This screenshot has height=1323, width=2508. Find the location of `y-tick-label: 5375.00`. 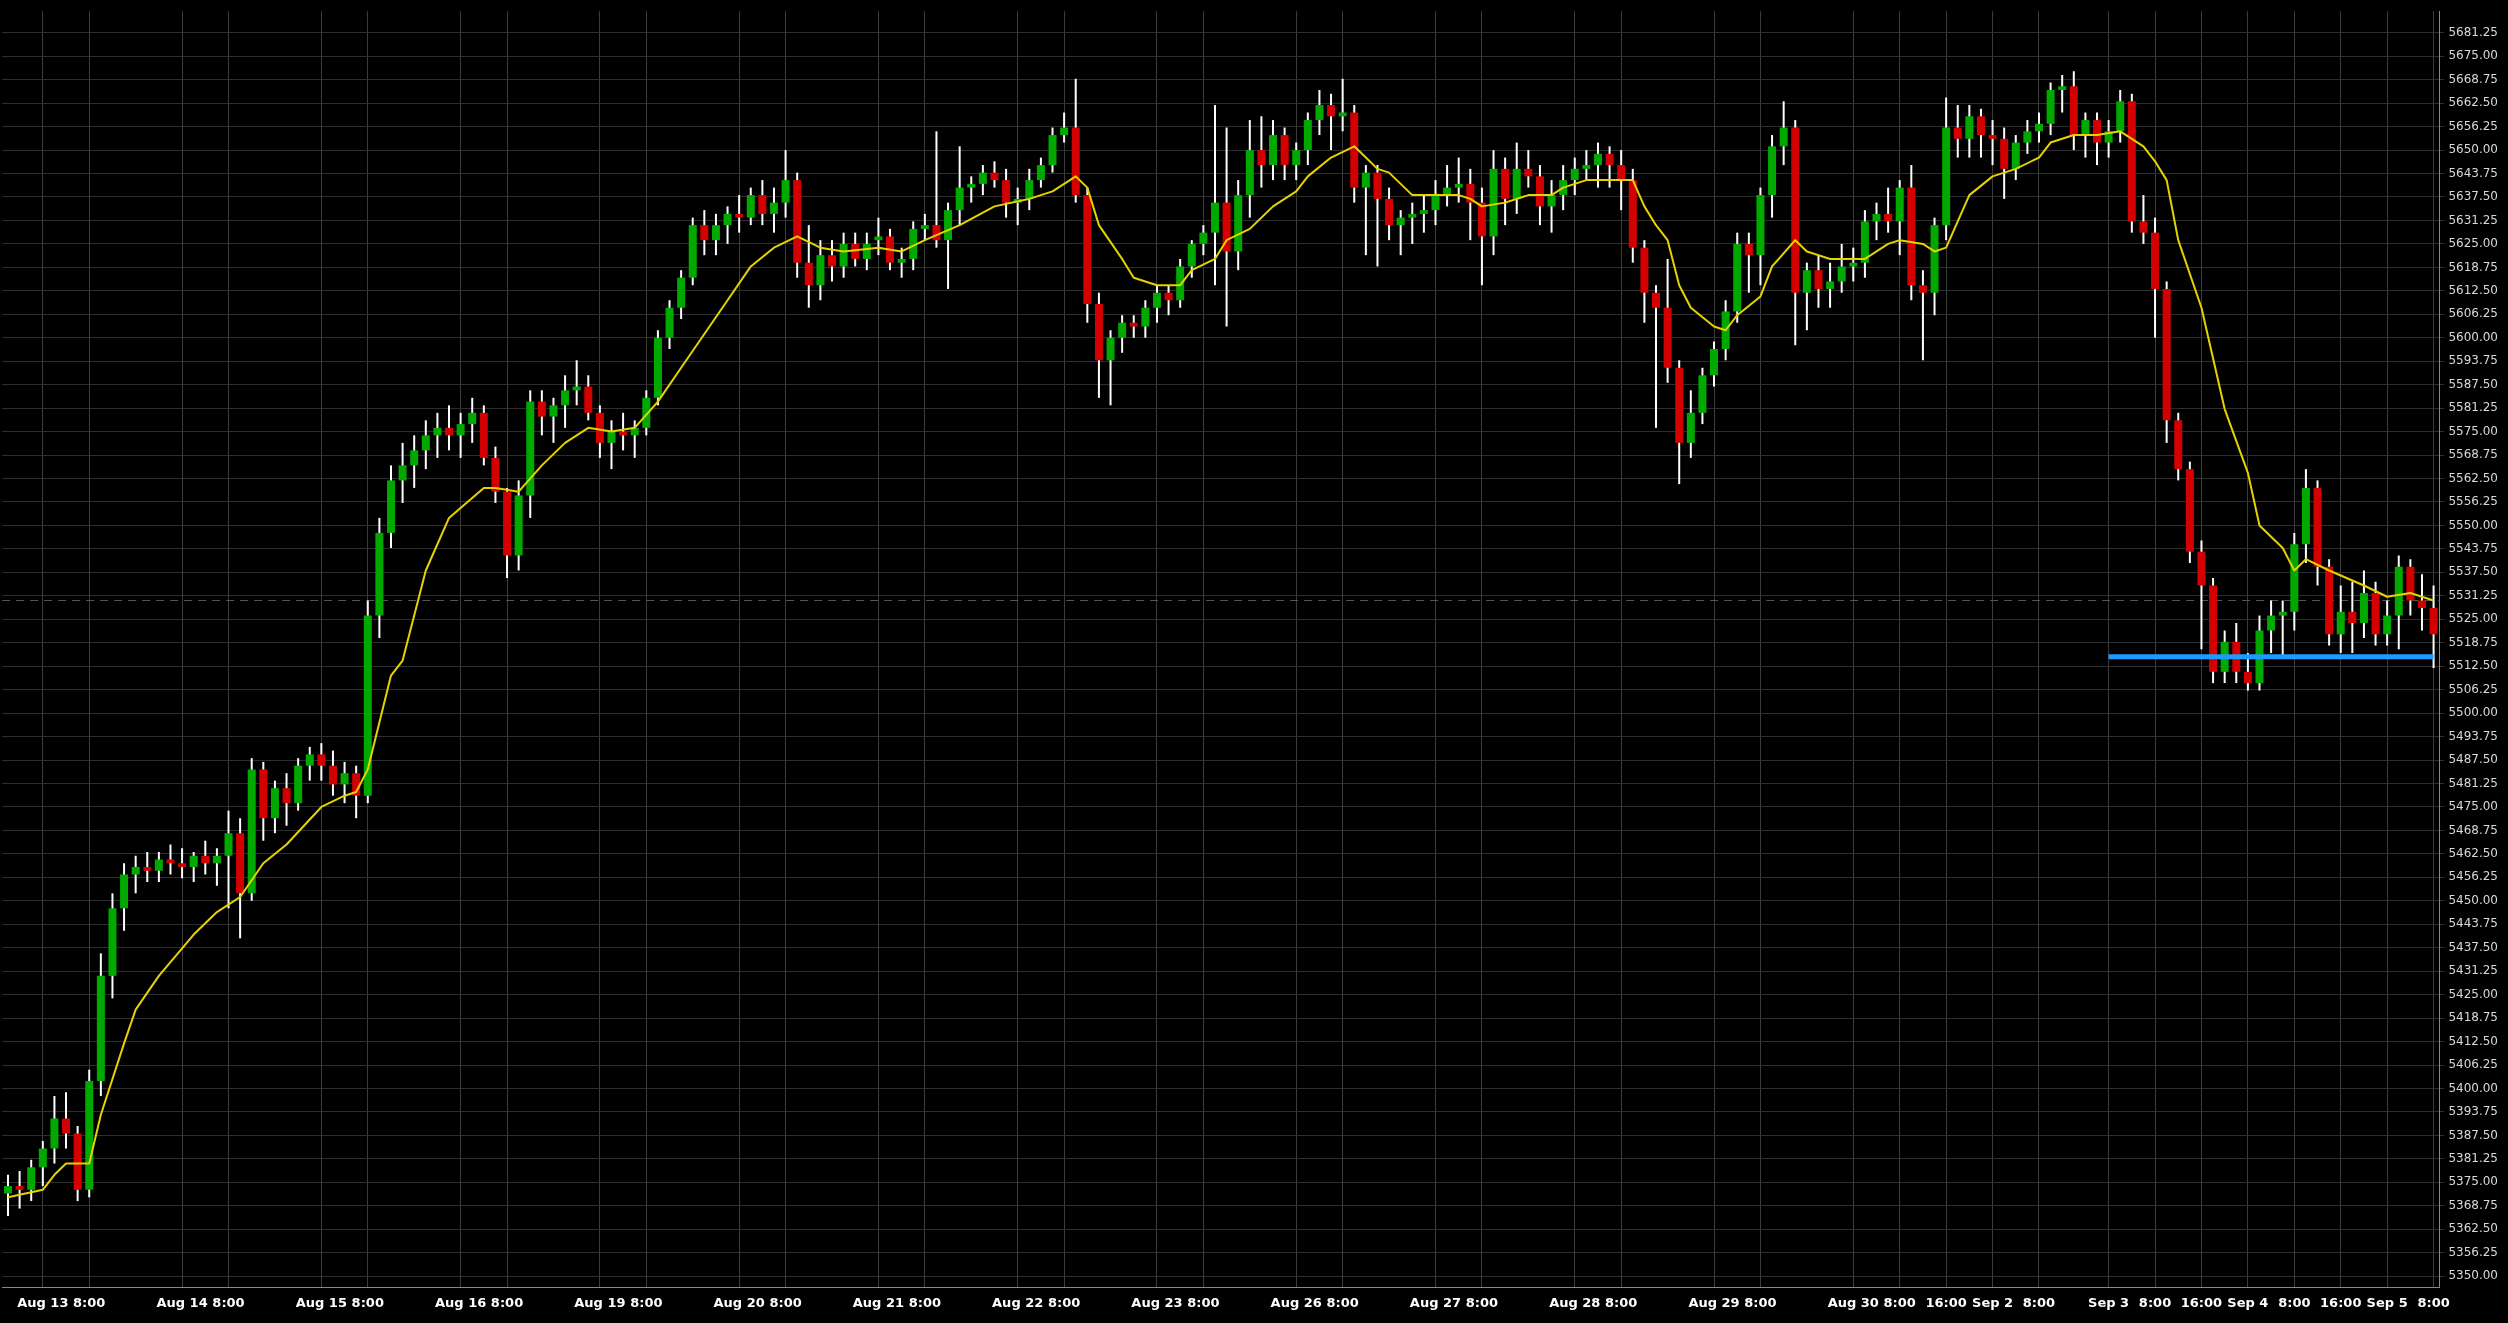

y-tick-label: 5375.00 is located at coordinates (2473, 1181).